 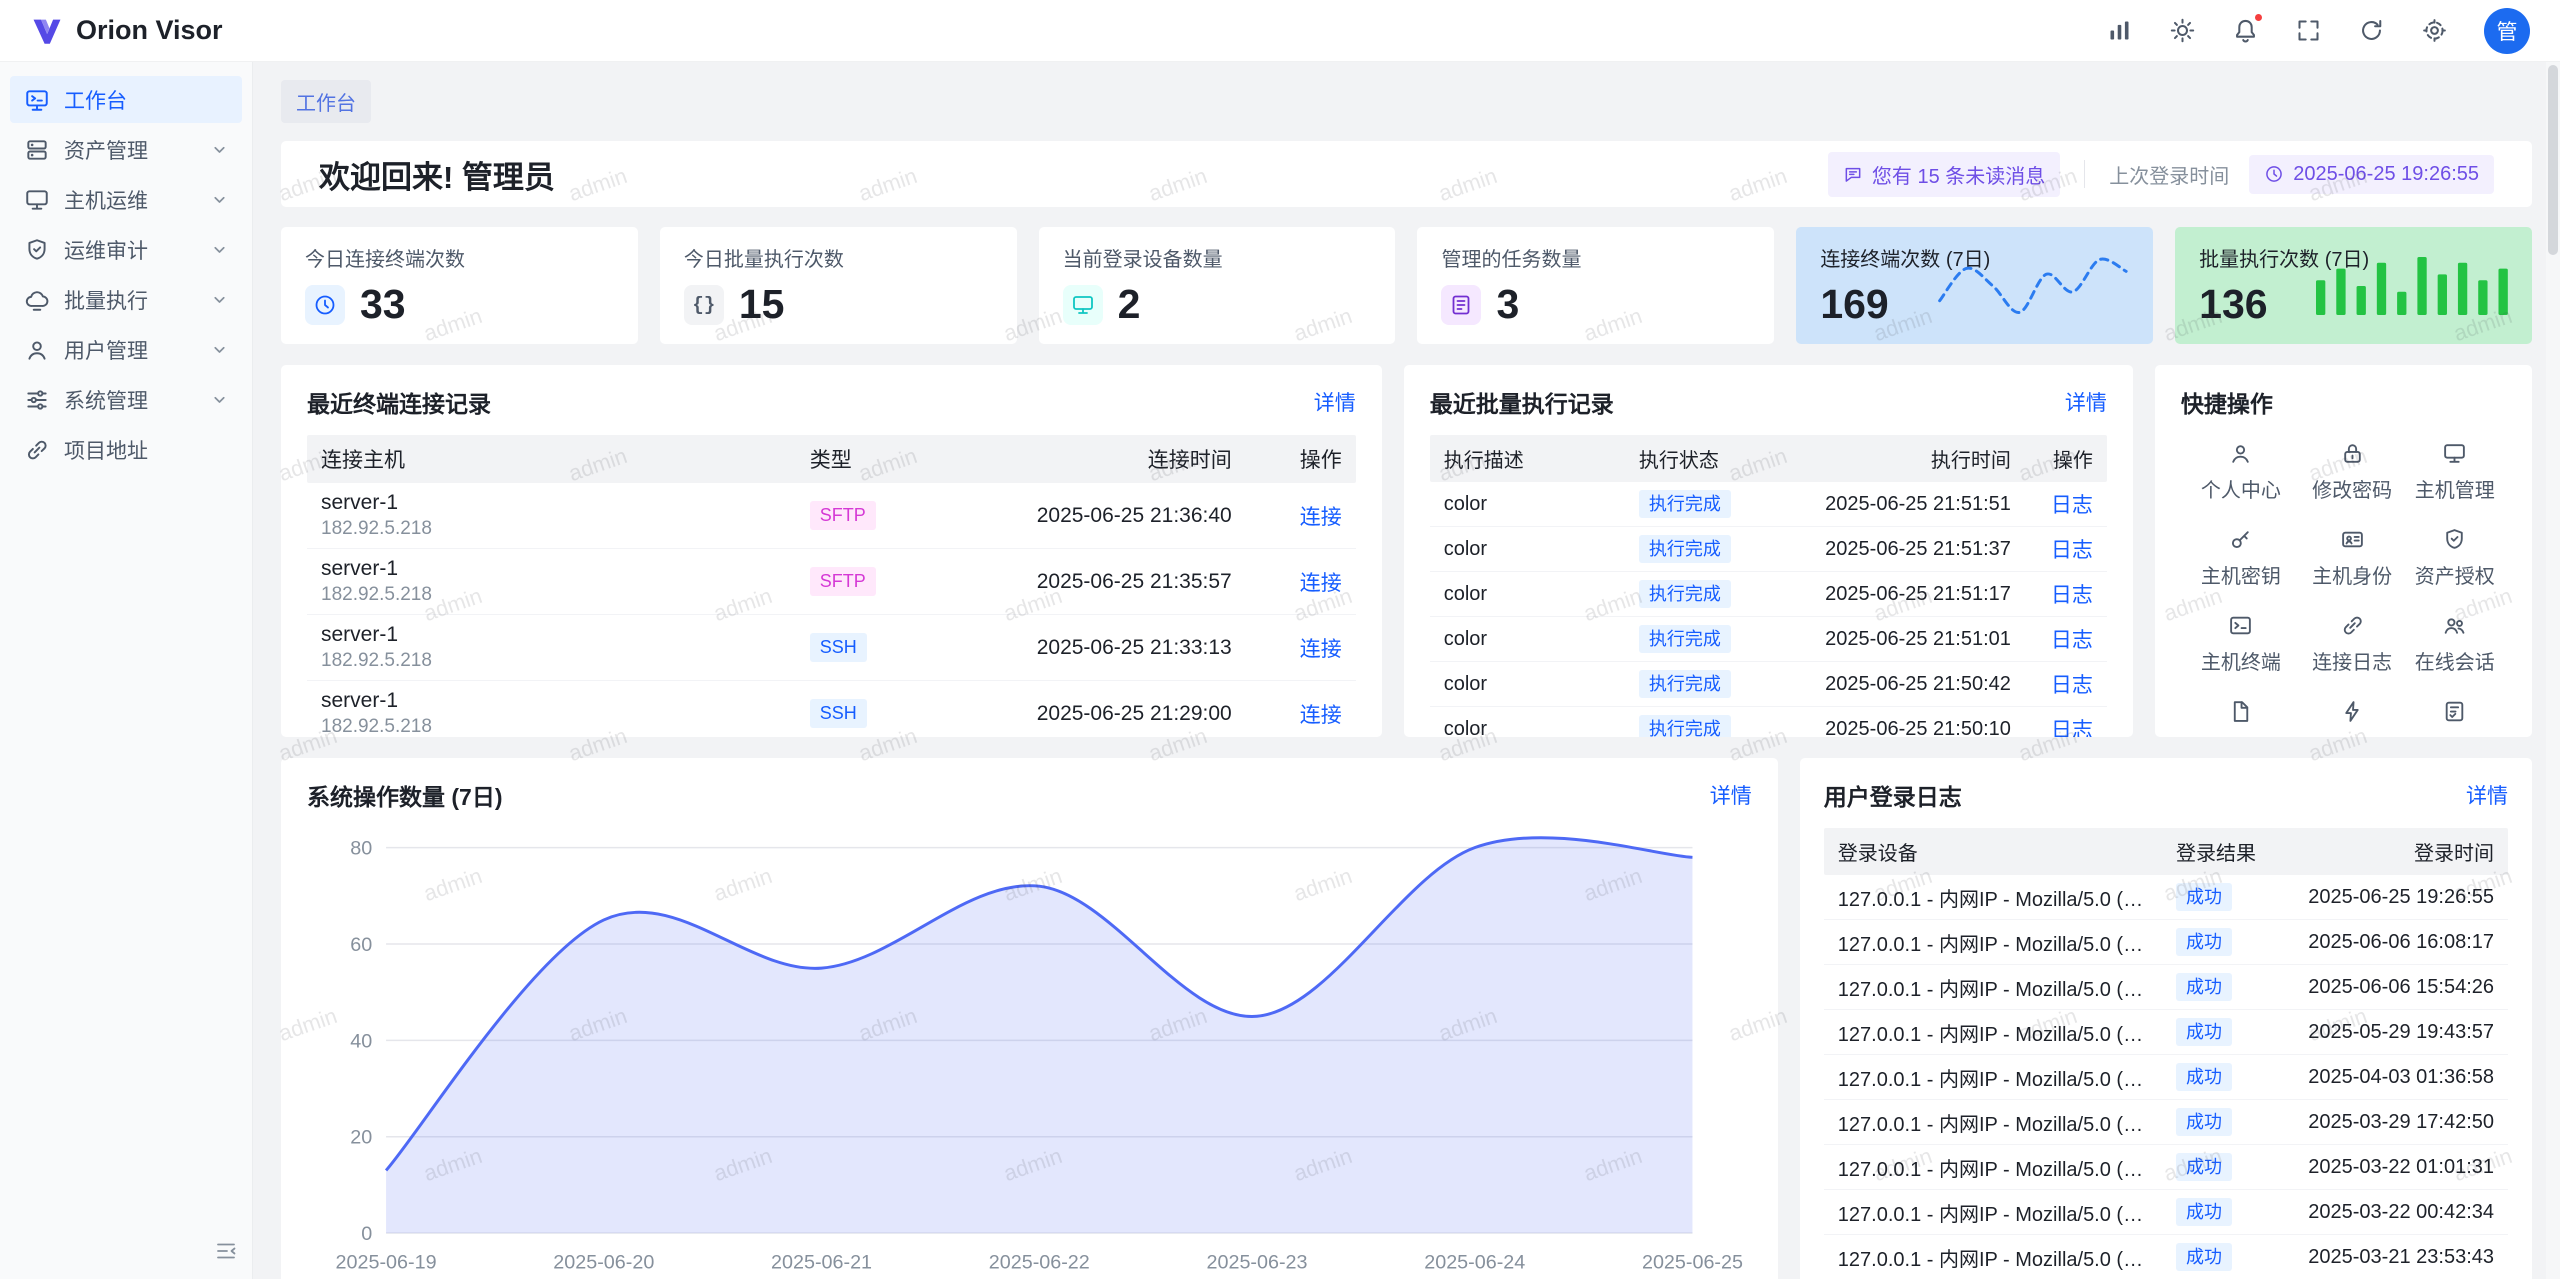 What do you see at coordinates (2507, 30) in the screenshot?
I see `user-avatar: 管` at bounding box center [2507, 30].